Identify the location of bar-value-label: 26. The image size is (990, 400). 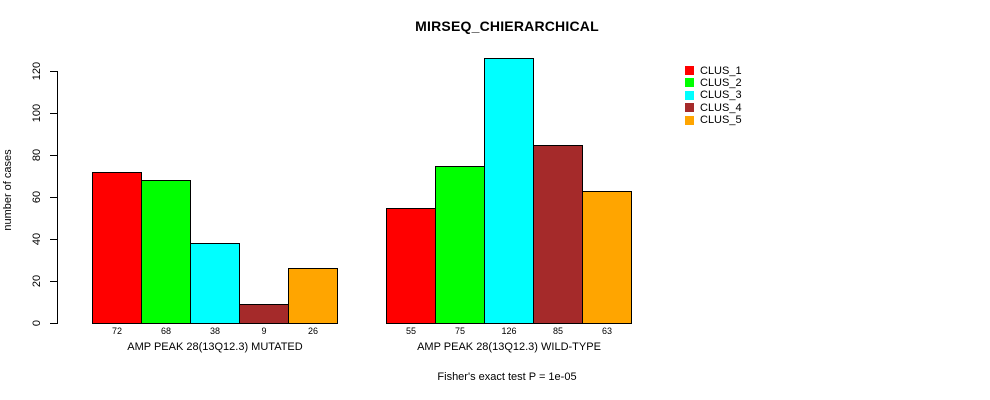
(312, 331).